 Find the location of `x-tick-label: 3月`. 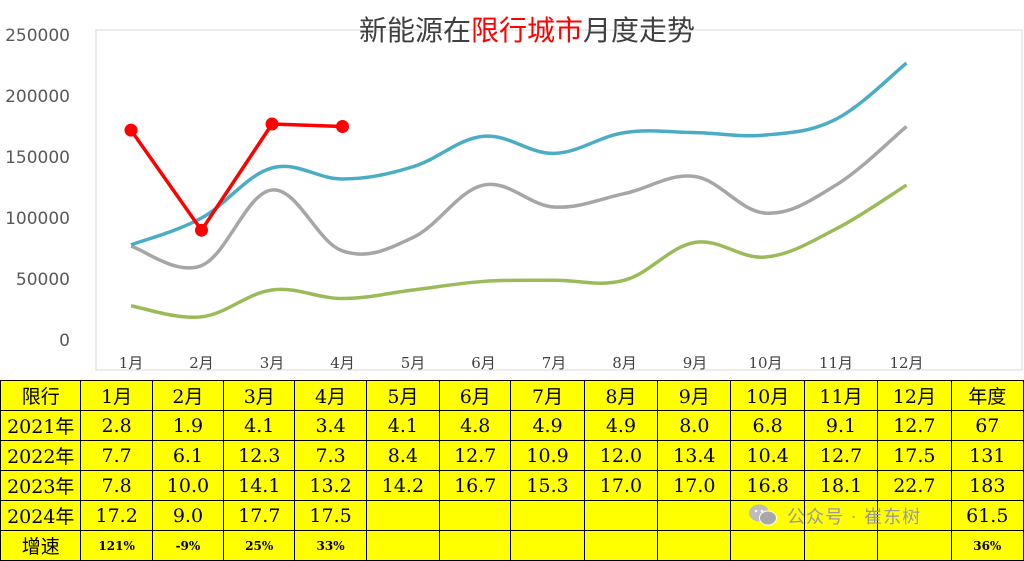

x-tick-label: 3月 is located at coordinates (272, 363).